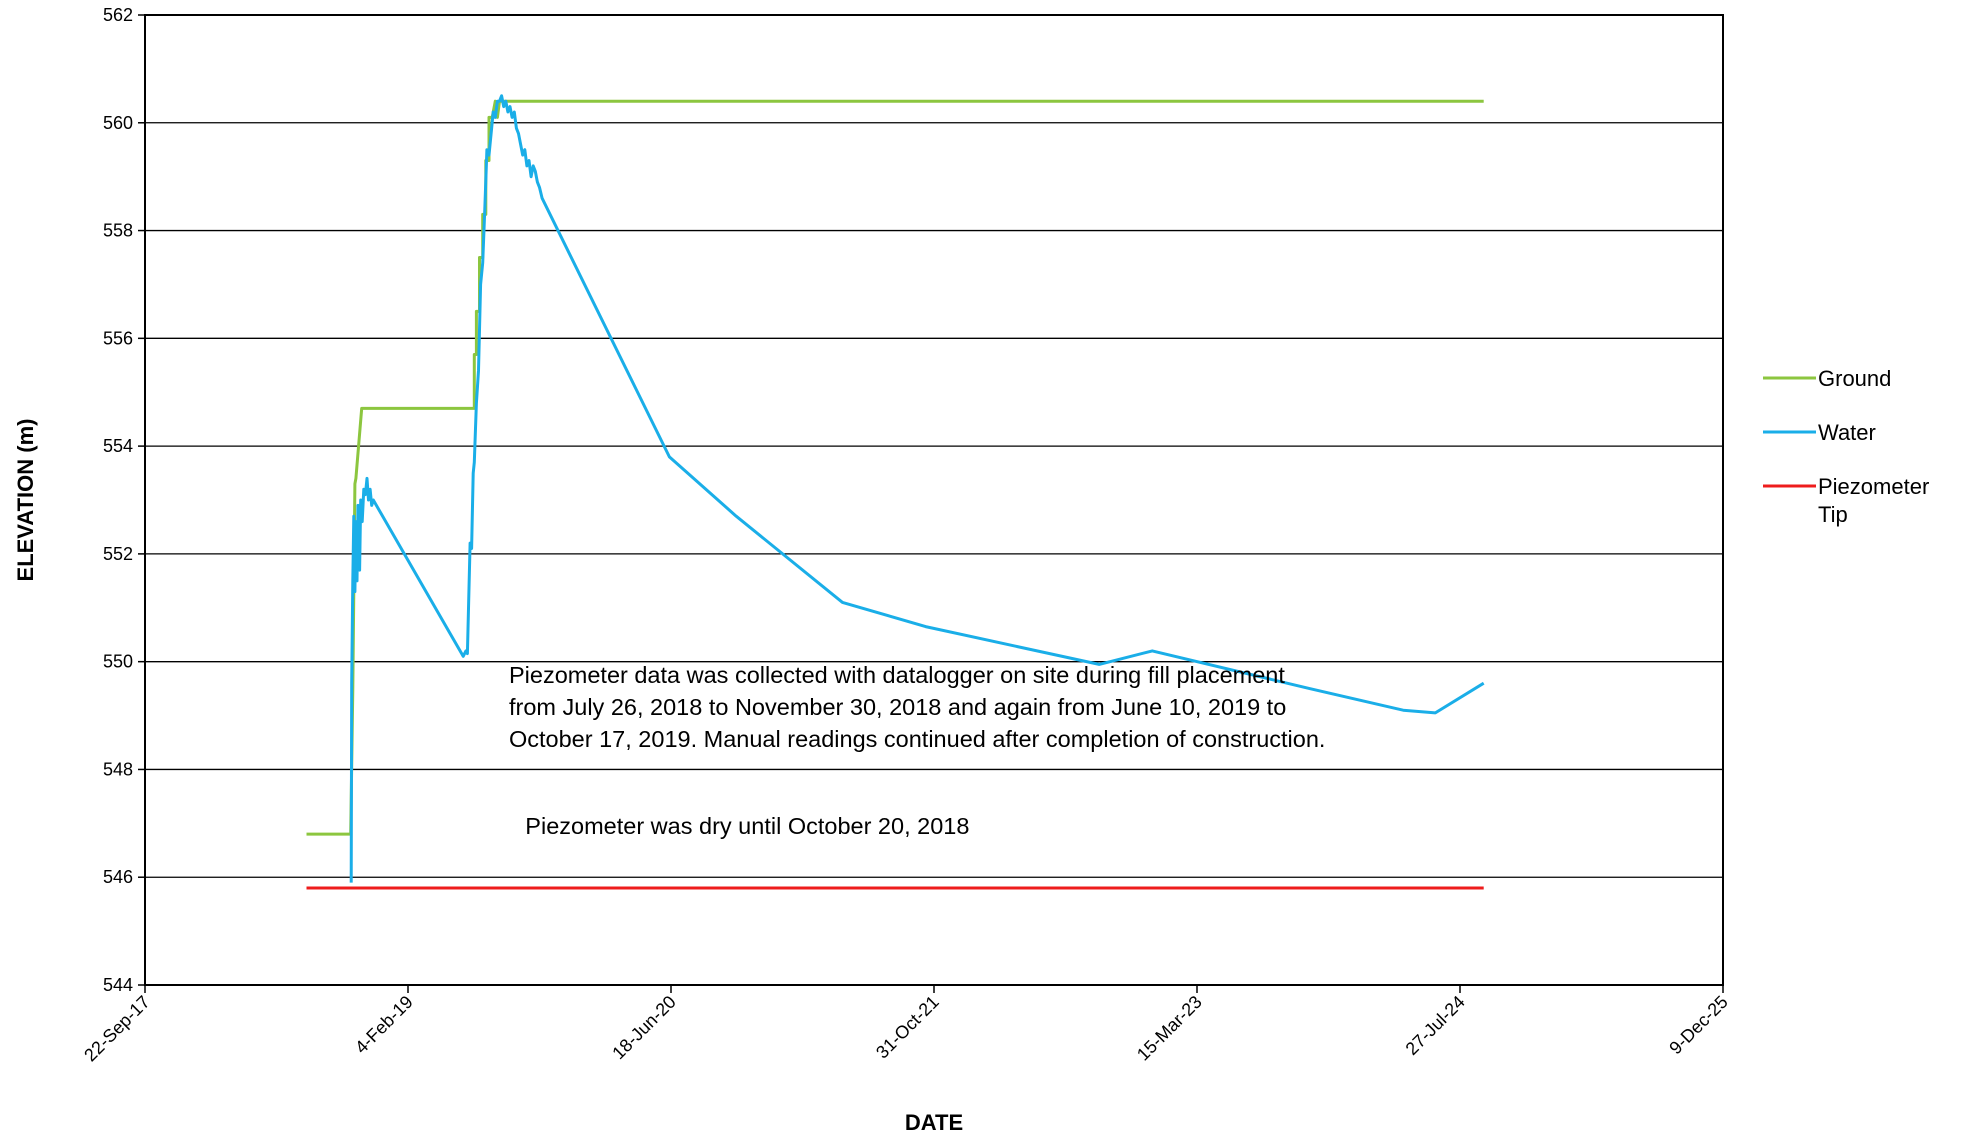  Describe the element at coordinates (1435, 1025) in the screenshot. I see `x-tick-label: 27-Jul-24` at that location.